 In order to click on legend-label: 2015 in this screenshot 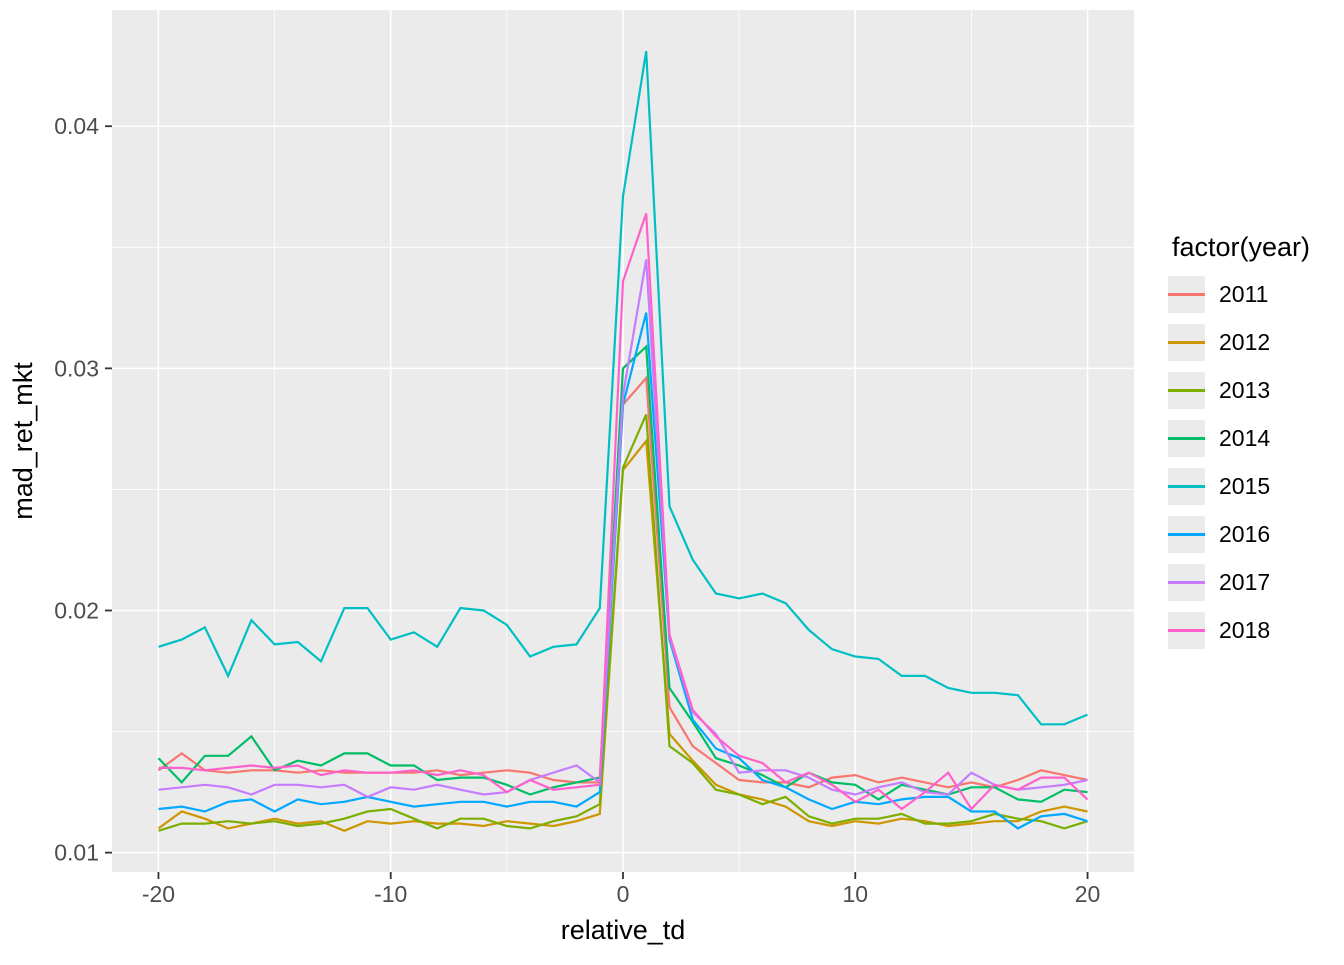, I will do `click(1245, 486)`.